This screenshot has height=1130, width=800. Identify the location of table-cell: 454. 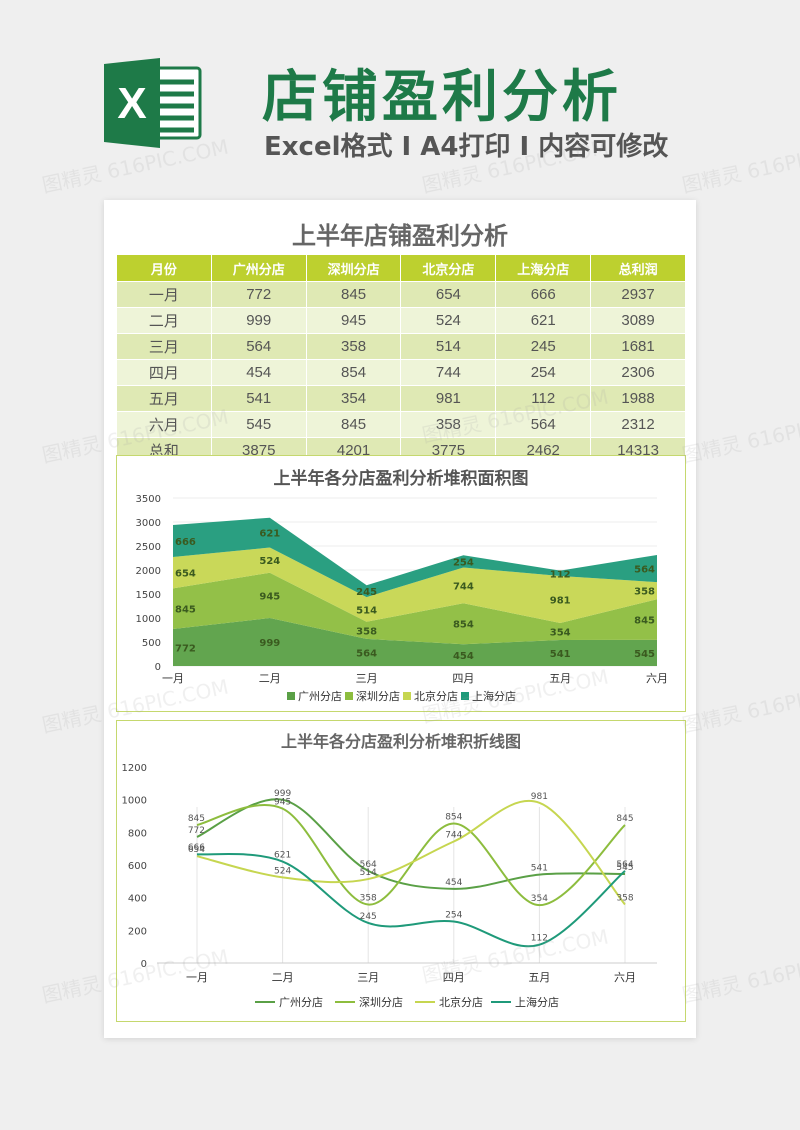
(258, 372).